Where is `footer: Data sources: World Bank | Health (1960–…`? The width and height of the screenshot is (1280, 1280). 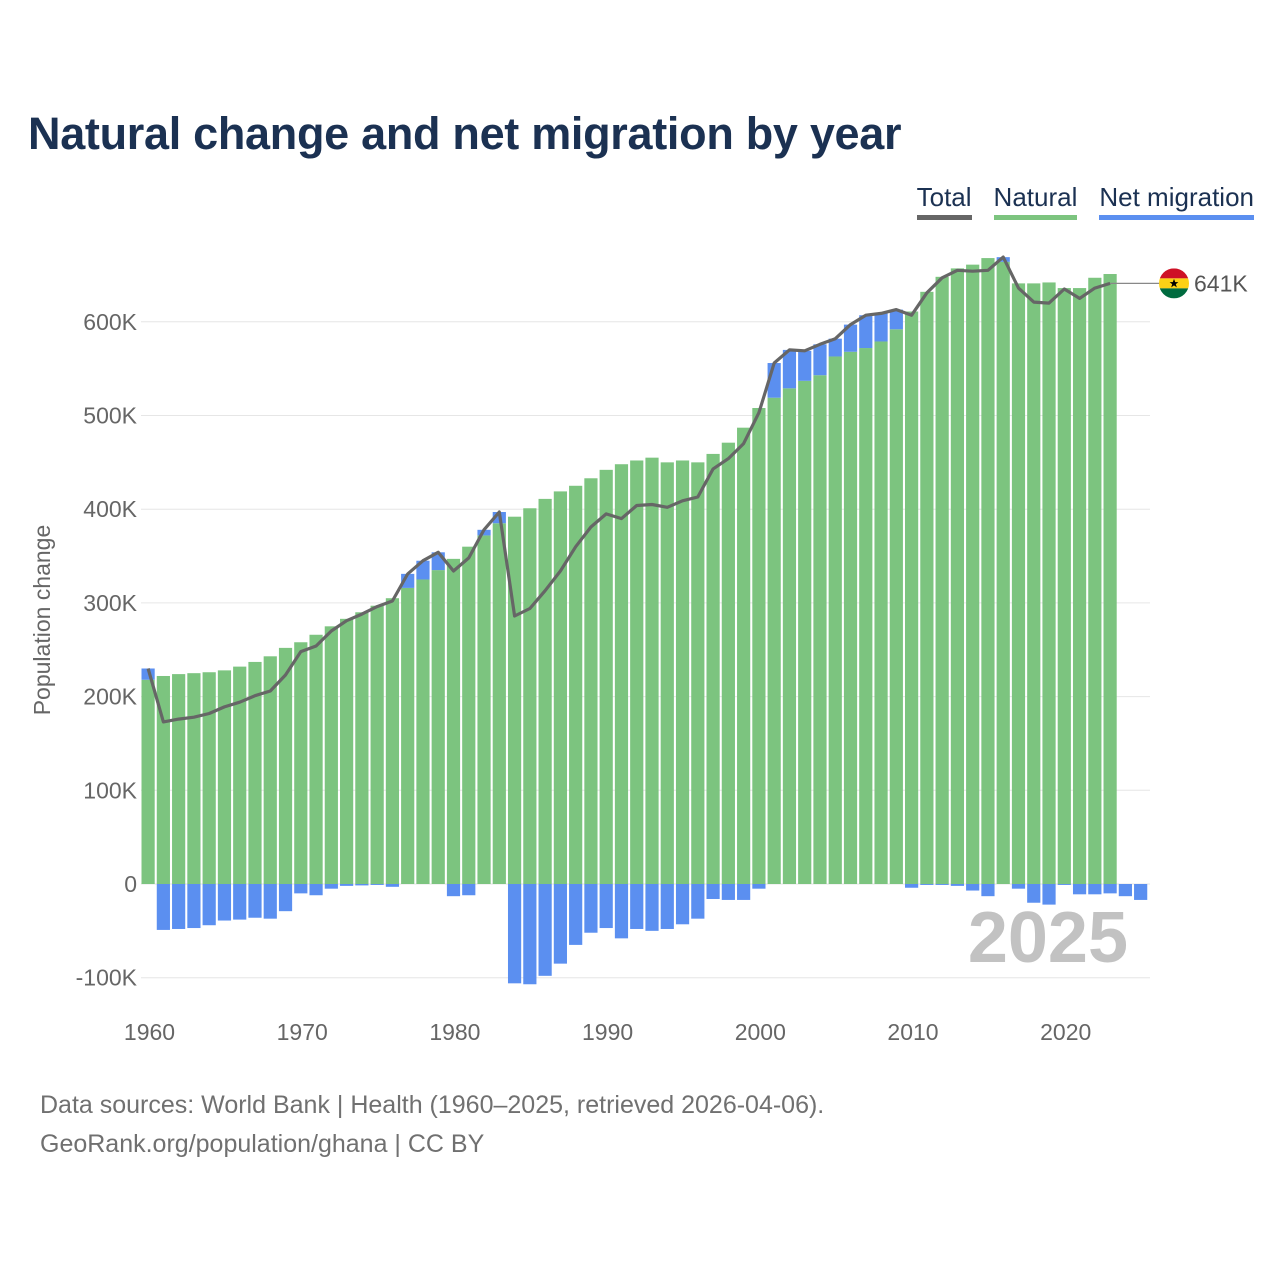 footer: Data sources: World Bank | Health (1960–… is located at coordinates (432, 1125).